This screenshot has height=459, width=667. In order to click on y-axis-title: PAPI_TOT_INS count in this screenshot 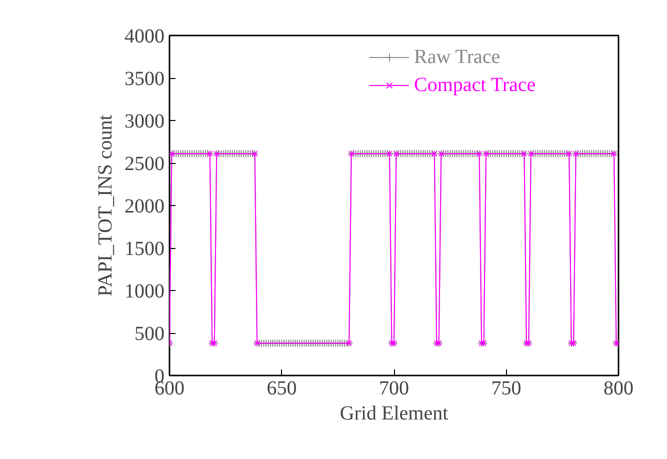, I will do `click(105, 205)`.